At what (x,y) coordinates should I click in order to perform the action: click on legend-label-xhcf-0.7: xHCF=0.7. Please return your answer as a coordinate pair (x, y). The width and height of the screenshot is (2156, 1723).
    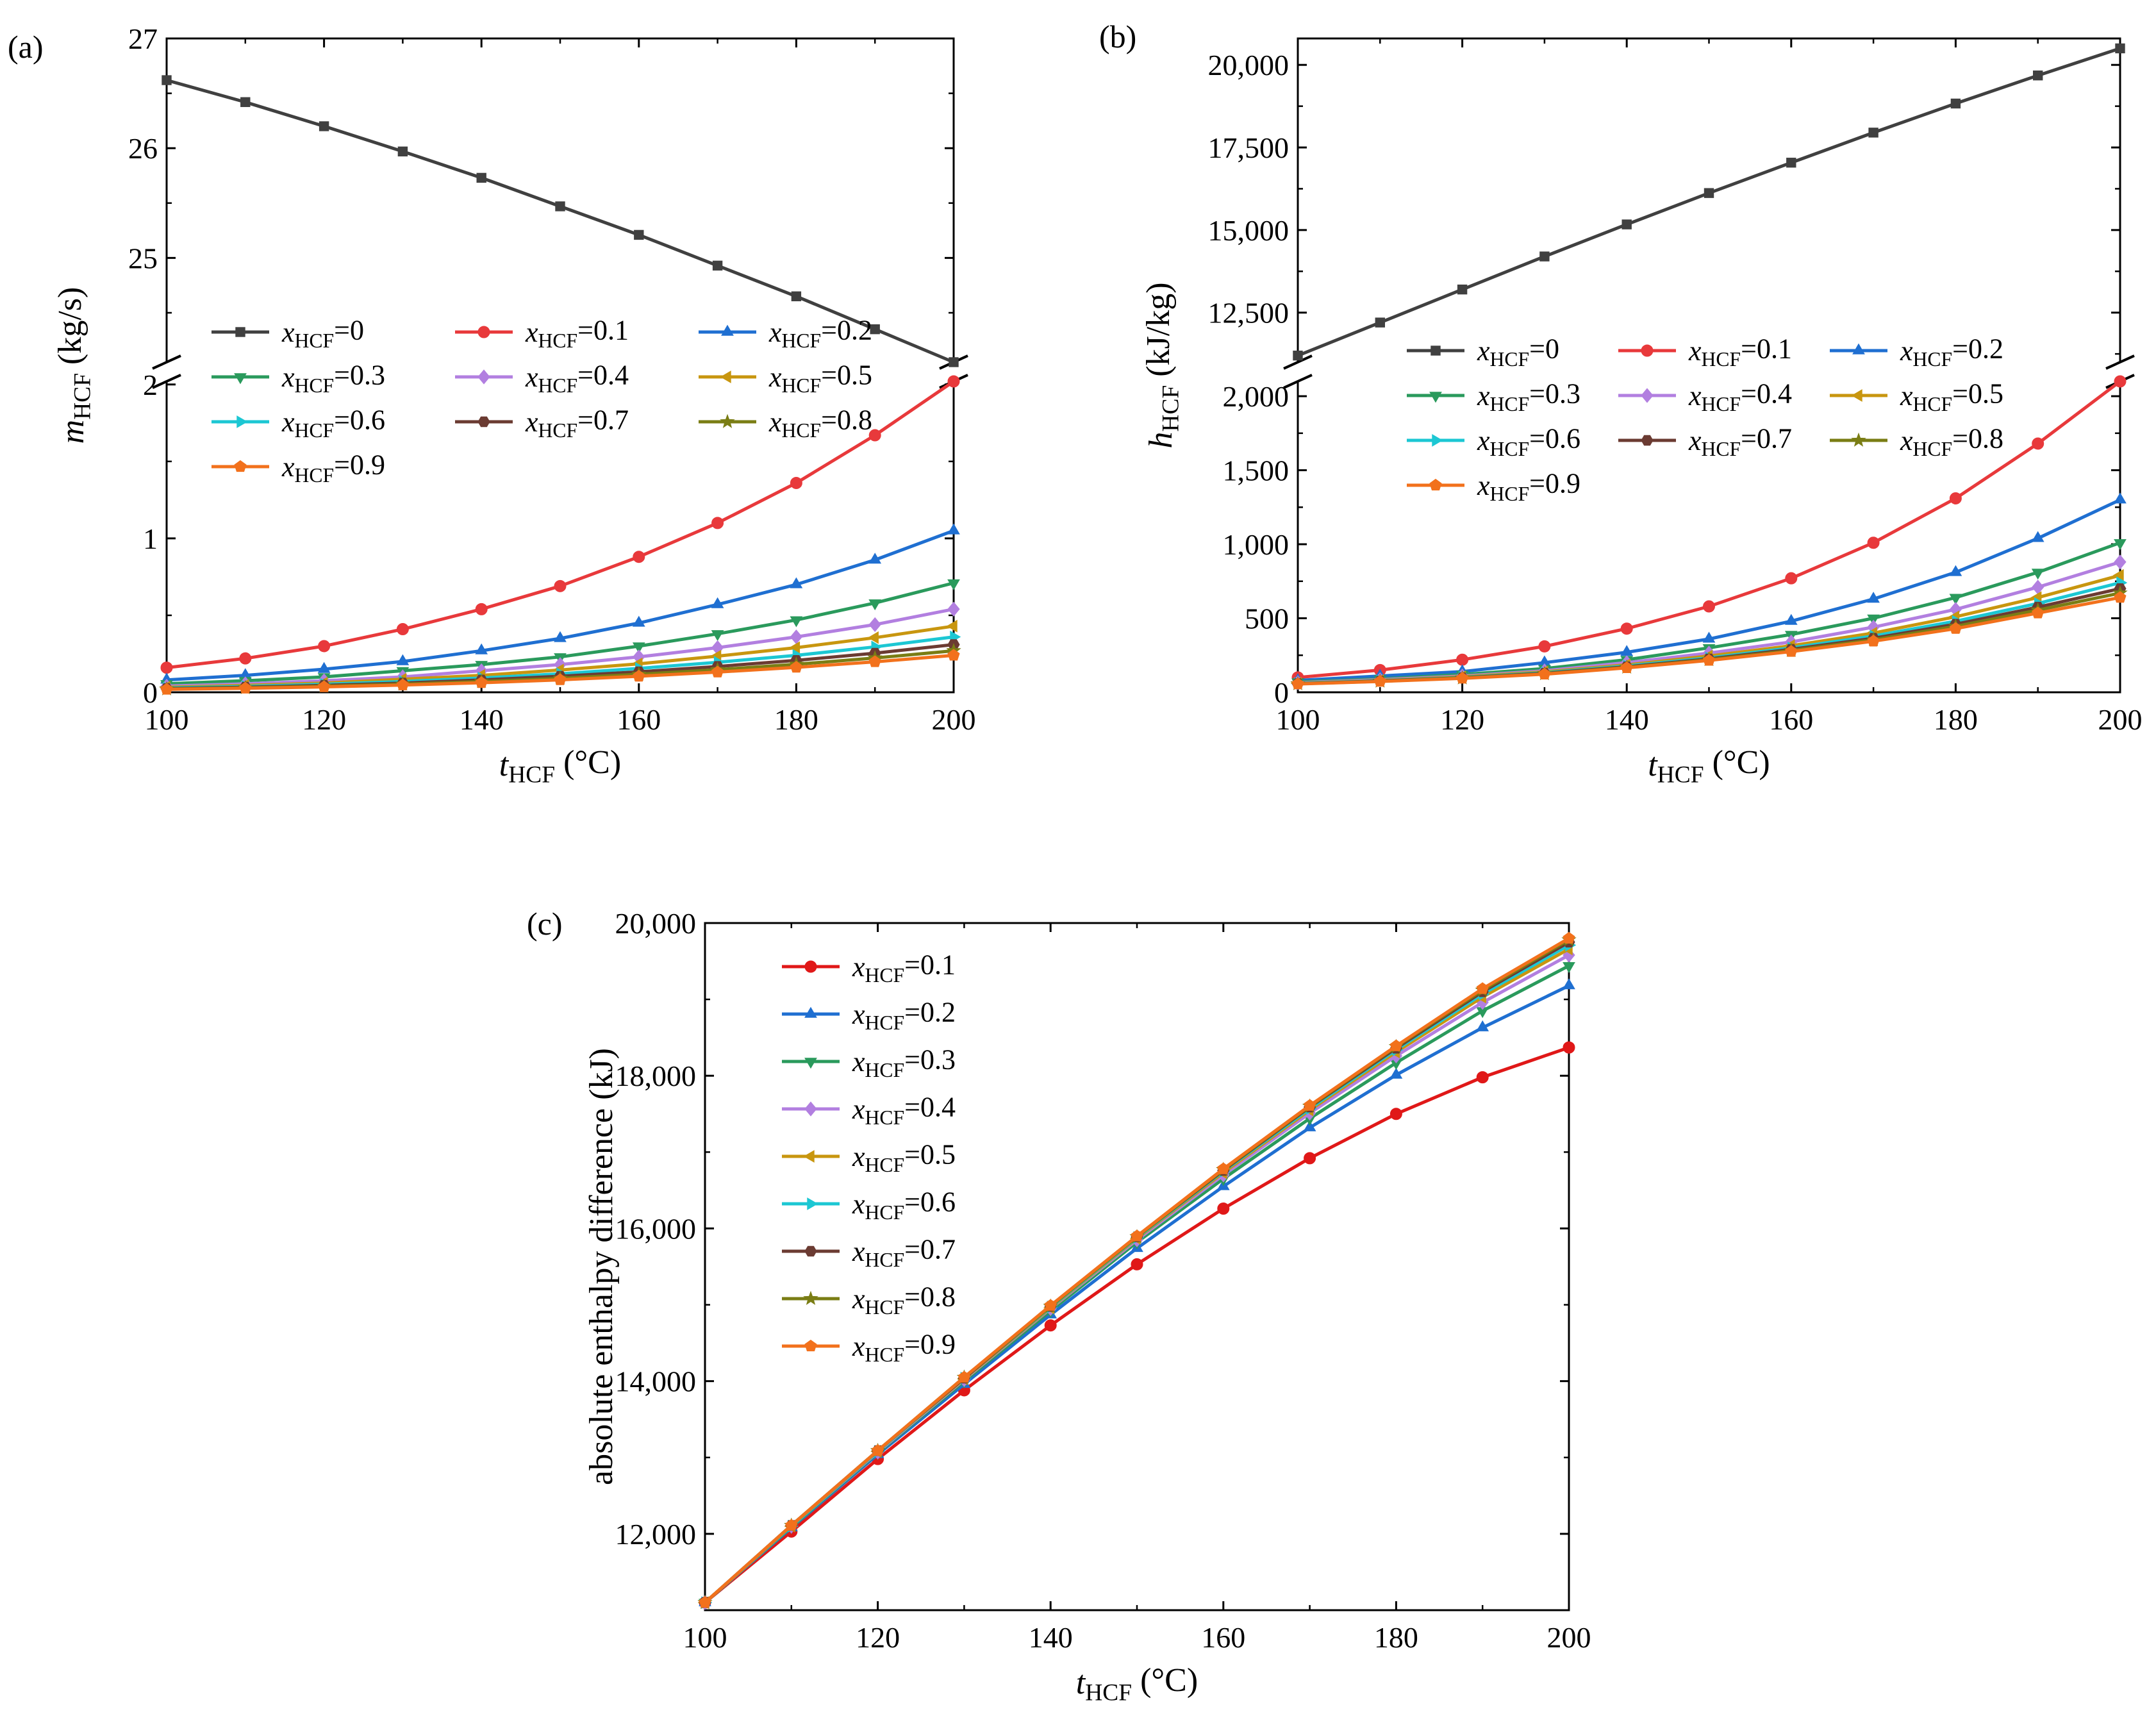
    Looking at the image, I should click on (904, 1252).